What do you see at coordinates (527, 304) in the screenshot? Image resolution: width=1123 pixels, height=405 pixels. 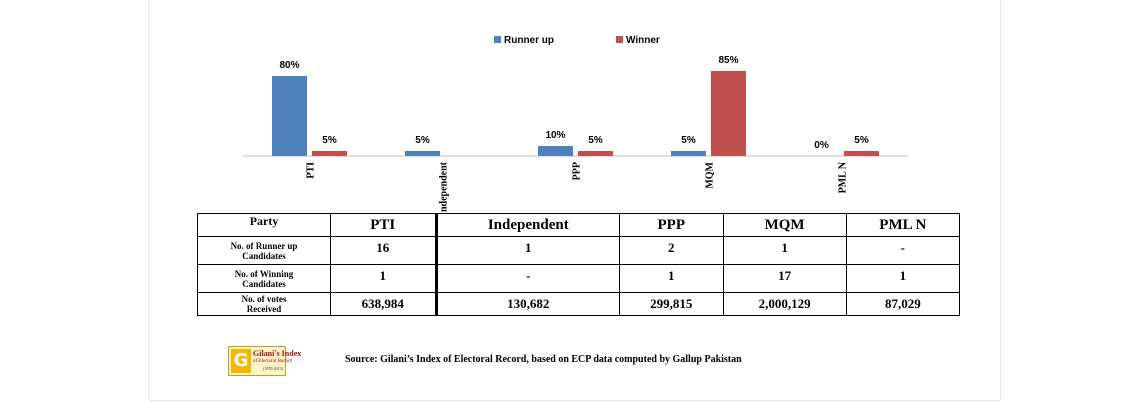 I see `table-cell: 130,682` at bounding box center [527, 304].